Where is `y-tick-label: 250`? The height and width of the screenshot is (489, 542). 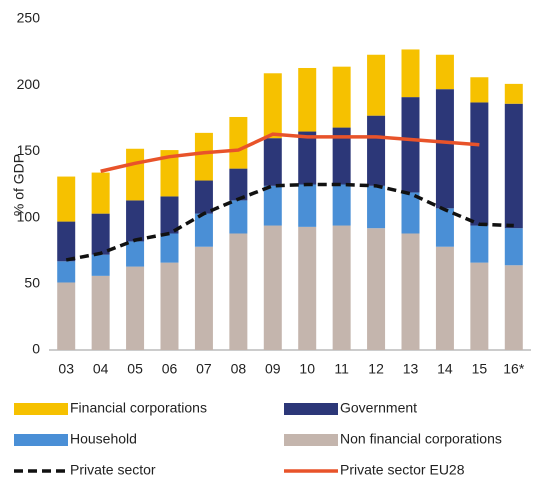 y-tick-label: 250 is located at coordinates (29, 18).